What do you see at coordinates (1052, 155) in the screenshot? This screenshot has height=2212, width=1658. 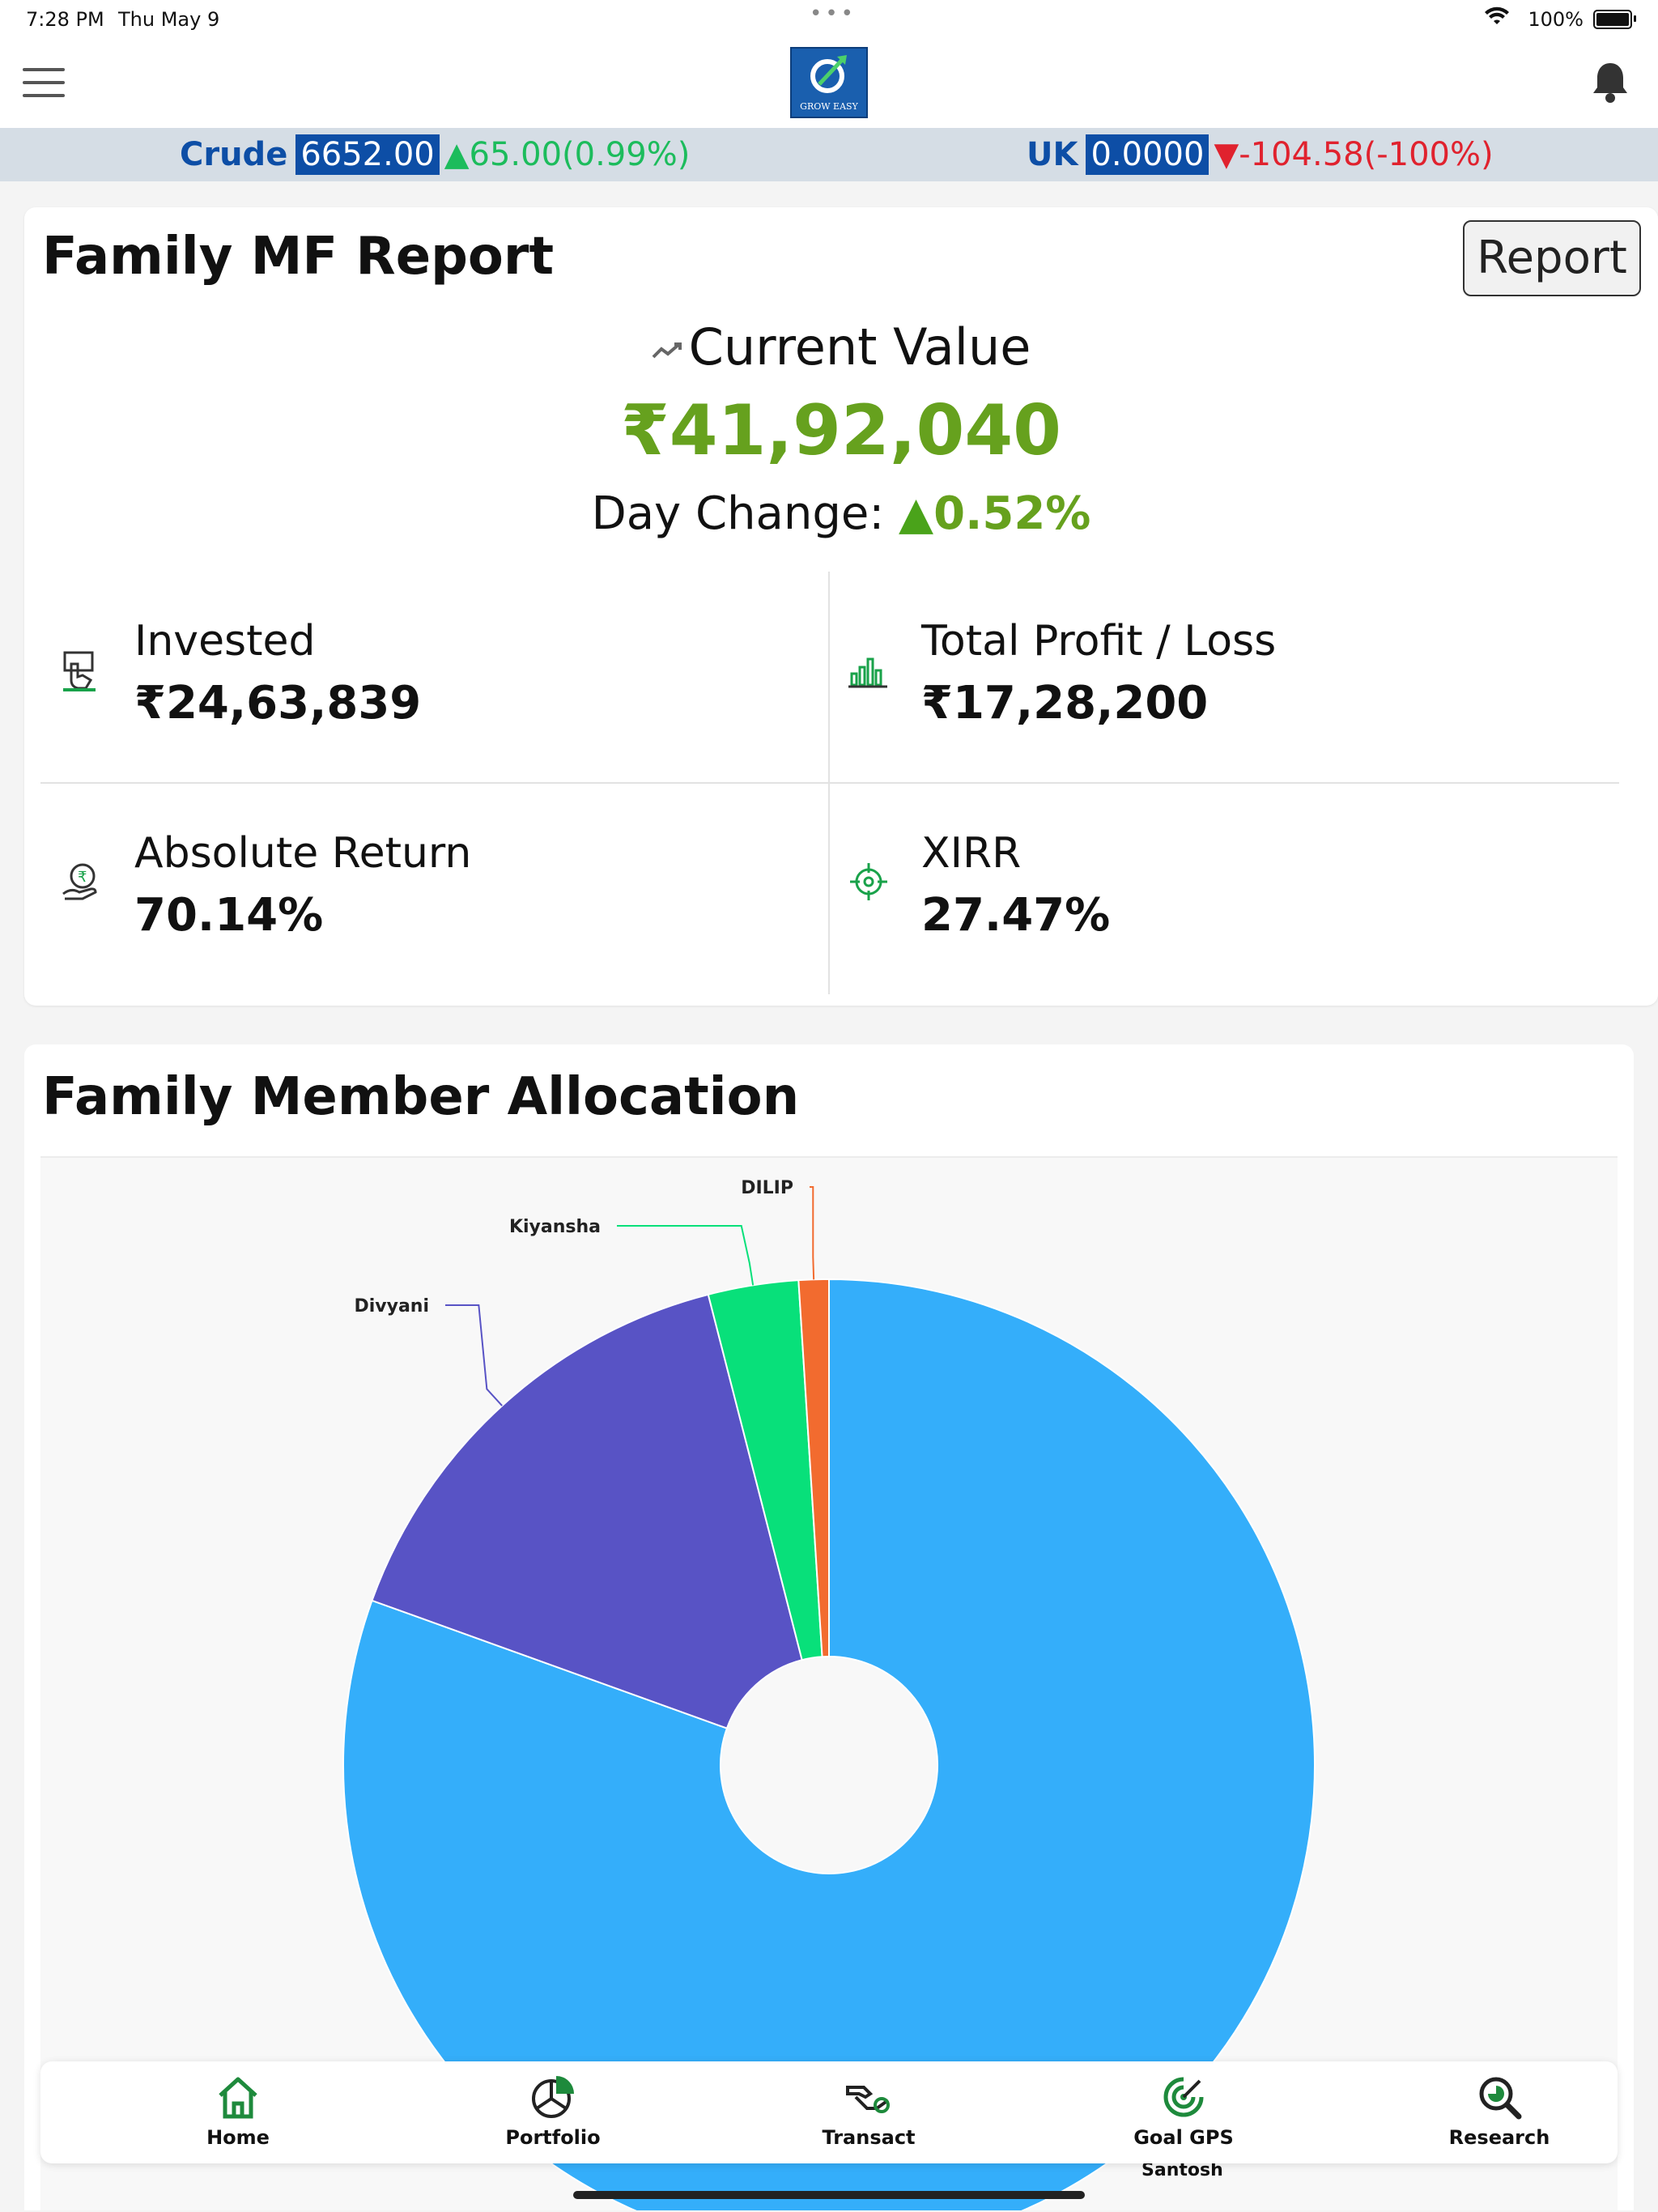 I see `ticker-name: UK` at bounding box center [1052, 155].